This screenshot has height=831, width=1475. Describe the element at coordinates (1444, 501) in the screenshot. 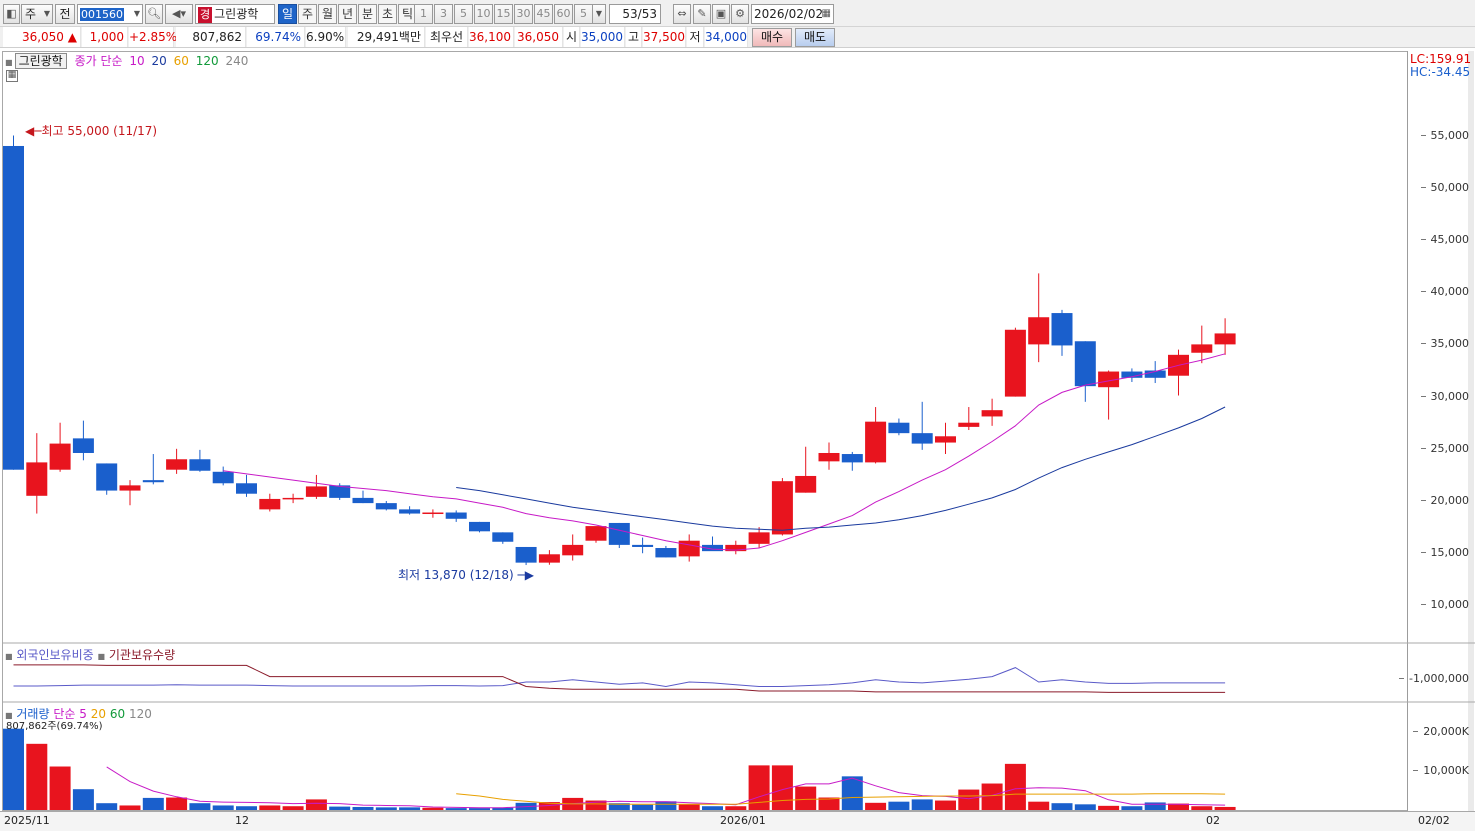

I see `price-tick-label: 20,000` at that location.